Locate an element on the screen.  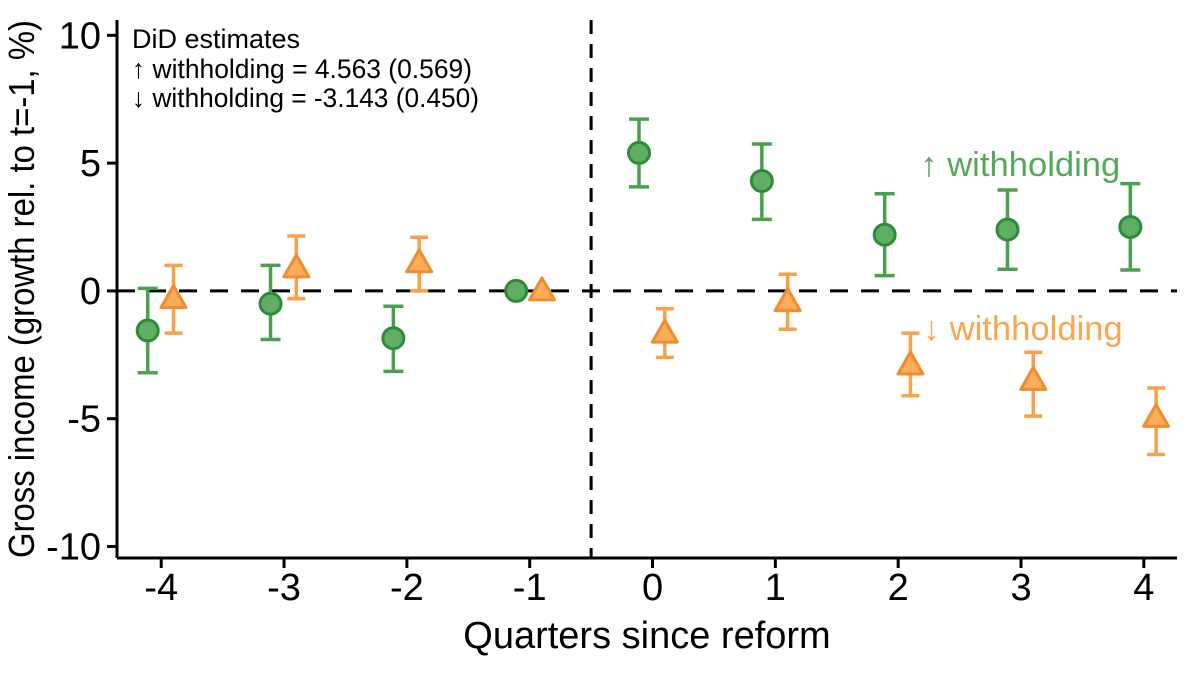
annotation-title: DiD estimates is located at coordinates (216, 39).